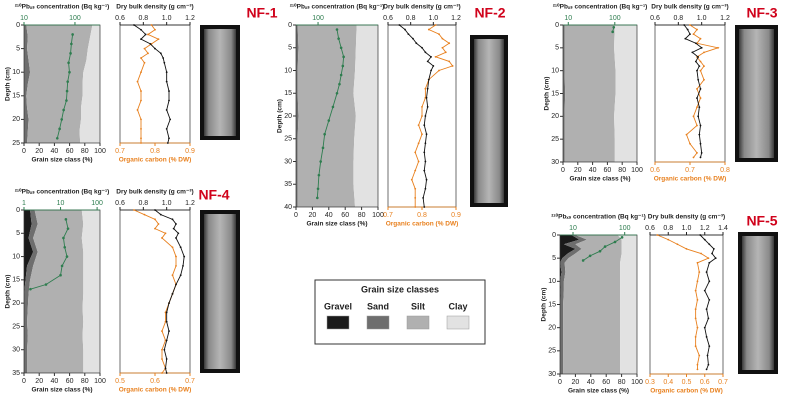 The image size is (787, 400). What do you see at coordinates (18, 25) in the screenshot?
I see `depth-tick-label: 0` at bounding box center [18, 25].